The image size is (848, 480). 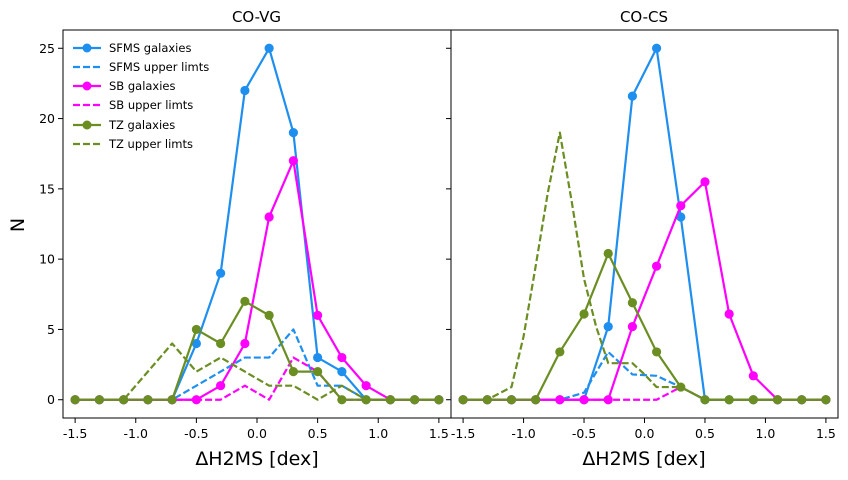 What do you see at coordinates (448, 224) in the screenshot?
I see `y-ticks-co-cs` at bounding box center [448, 224].